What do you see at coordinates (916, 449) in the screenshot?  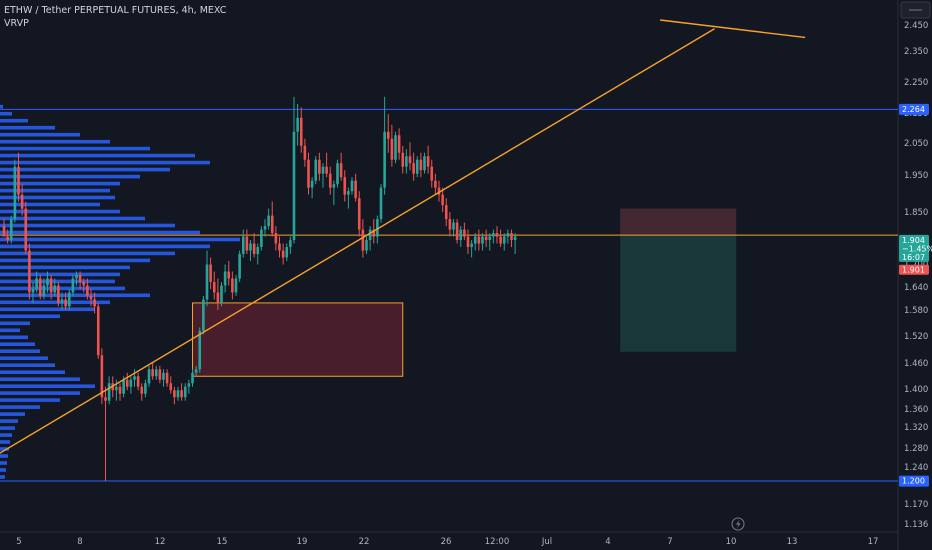 I see `price-tick-label: 1.280` at bounding box center [916, 449].